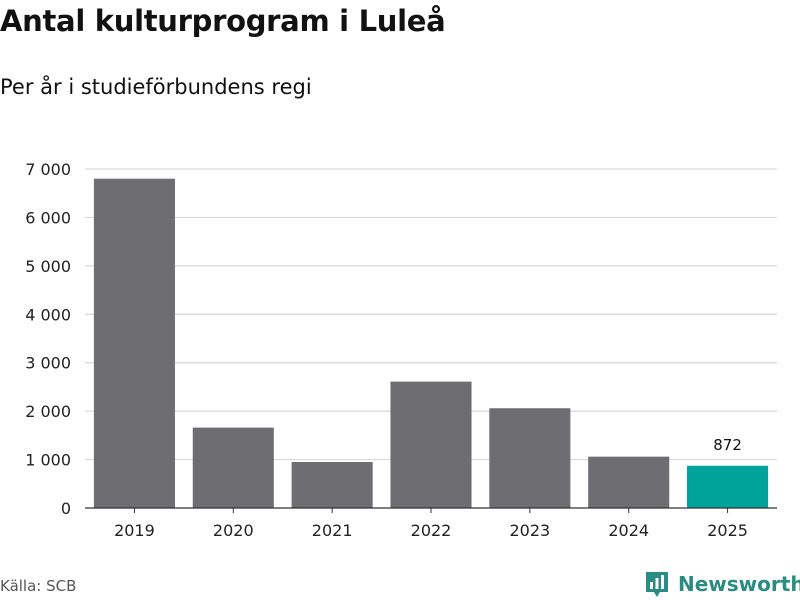 The height and width of the screenshot is (600, 800). What do you see at coordinates (530, 458) in the screenshot?
I see `bar-2023` at bounding box center [530, 458].